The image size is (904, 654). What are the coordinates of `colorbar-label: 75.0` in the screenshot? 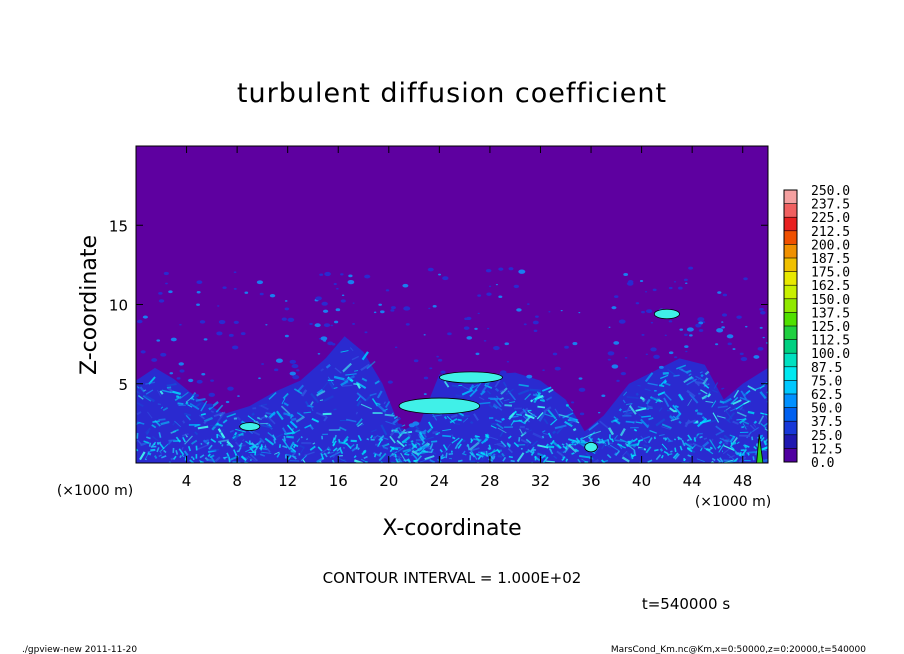 It's located at (826, 381).